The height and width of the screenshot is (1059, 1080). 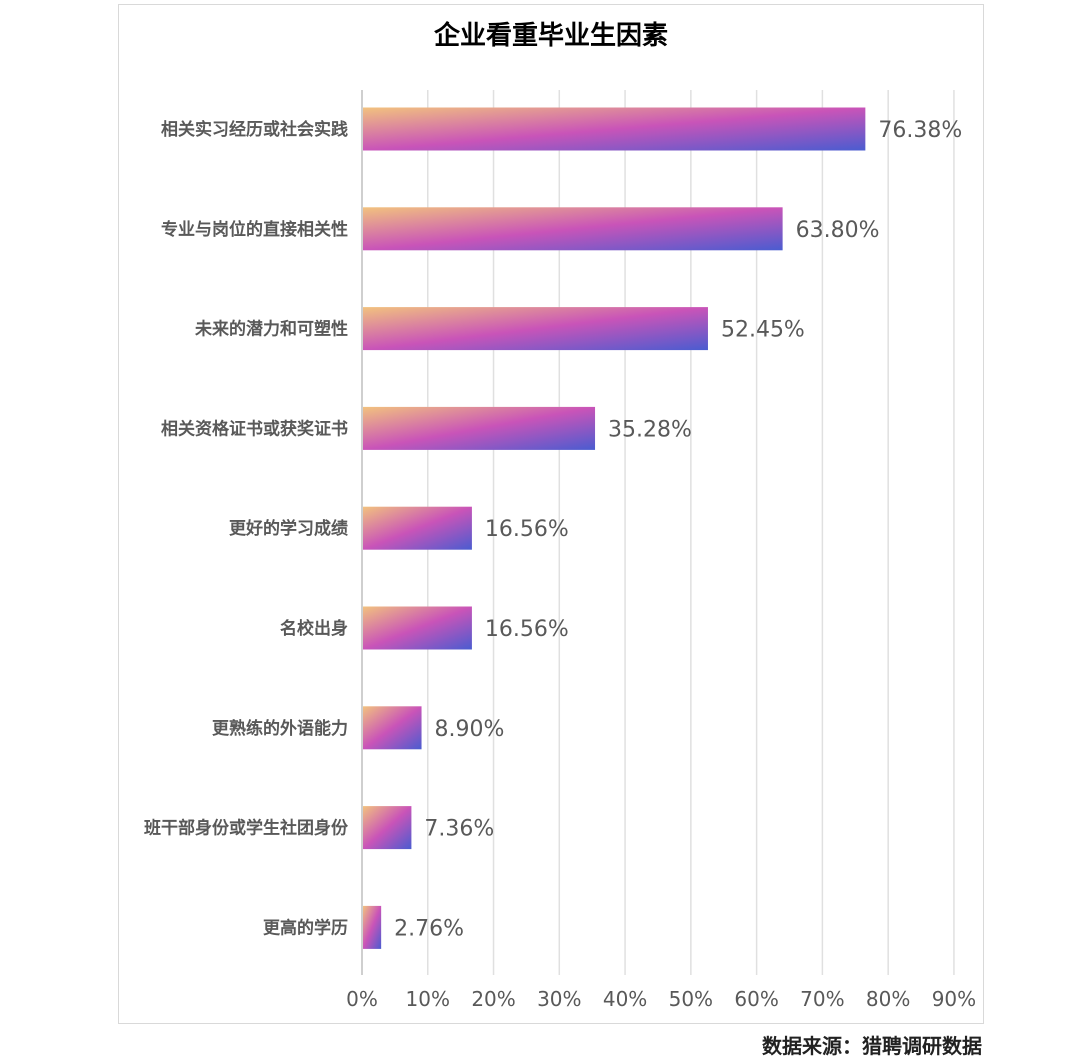 I want to click on x-tick-label: 90%, so click(x=954, y=999).